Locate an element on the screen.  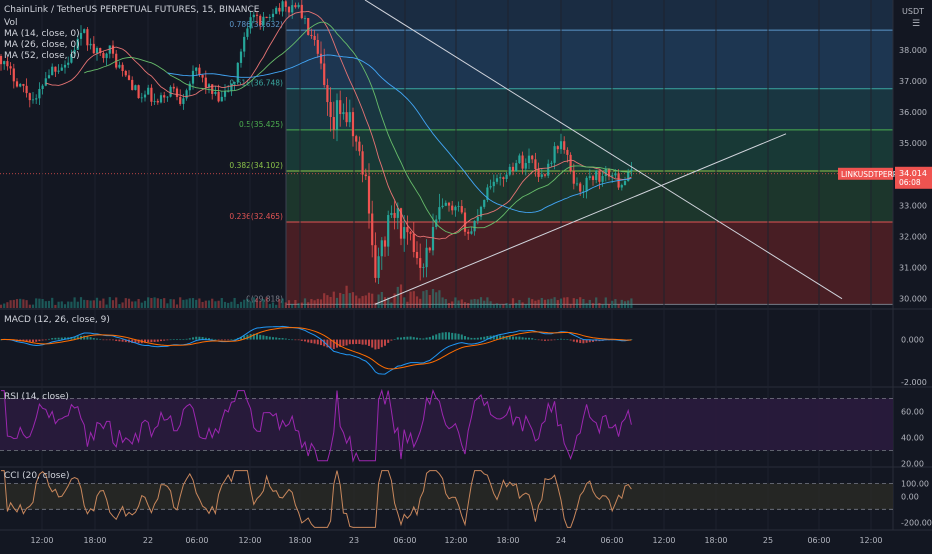
ma14-legend: MA (14, close, 0) is located at coordinates (42, 34).